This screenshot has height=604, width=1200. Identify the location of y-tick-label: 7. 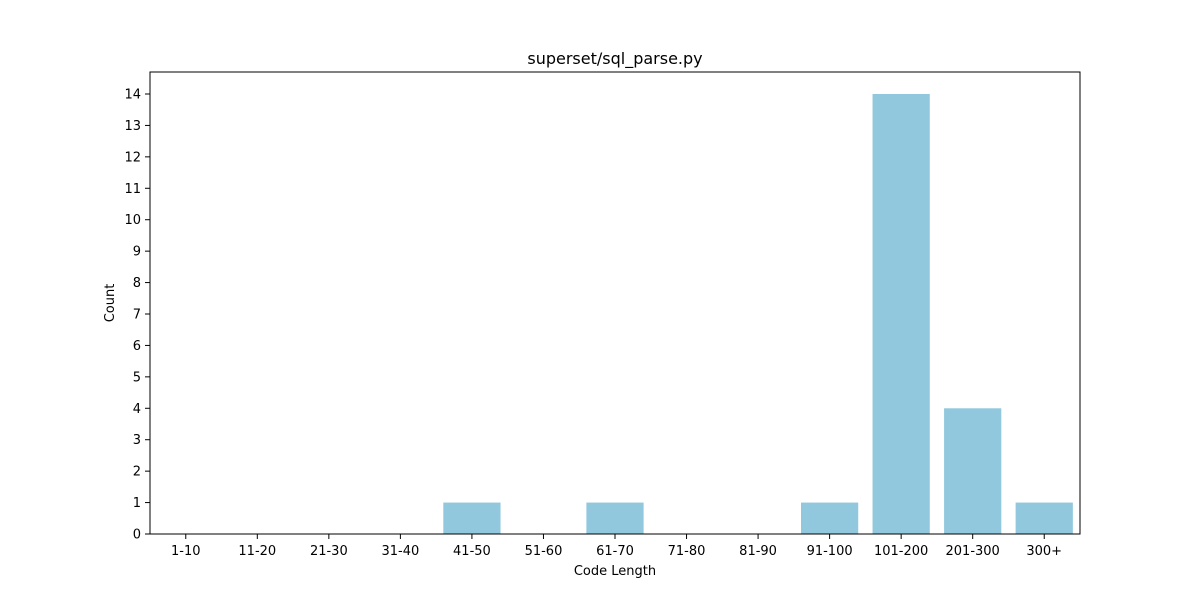
(137, 315).